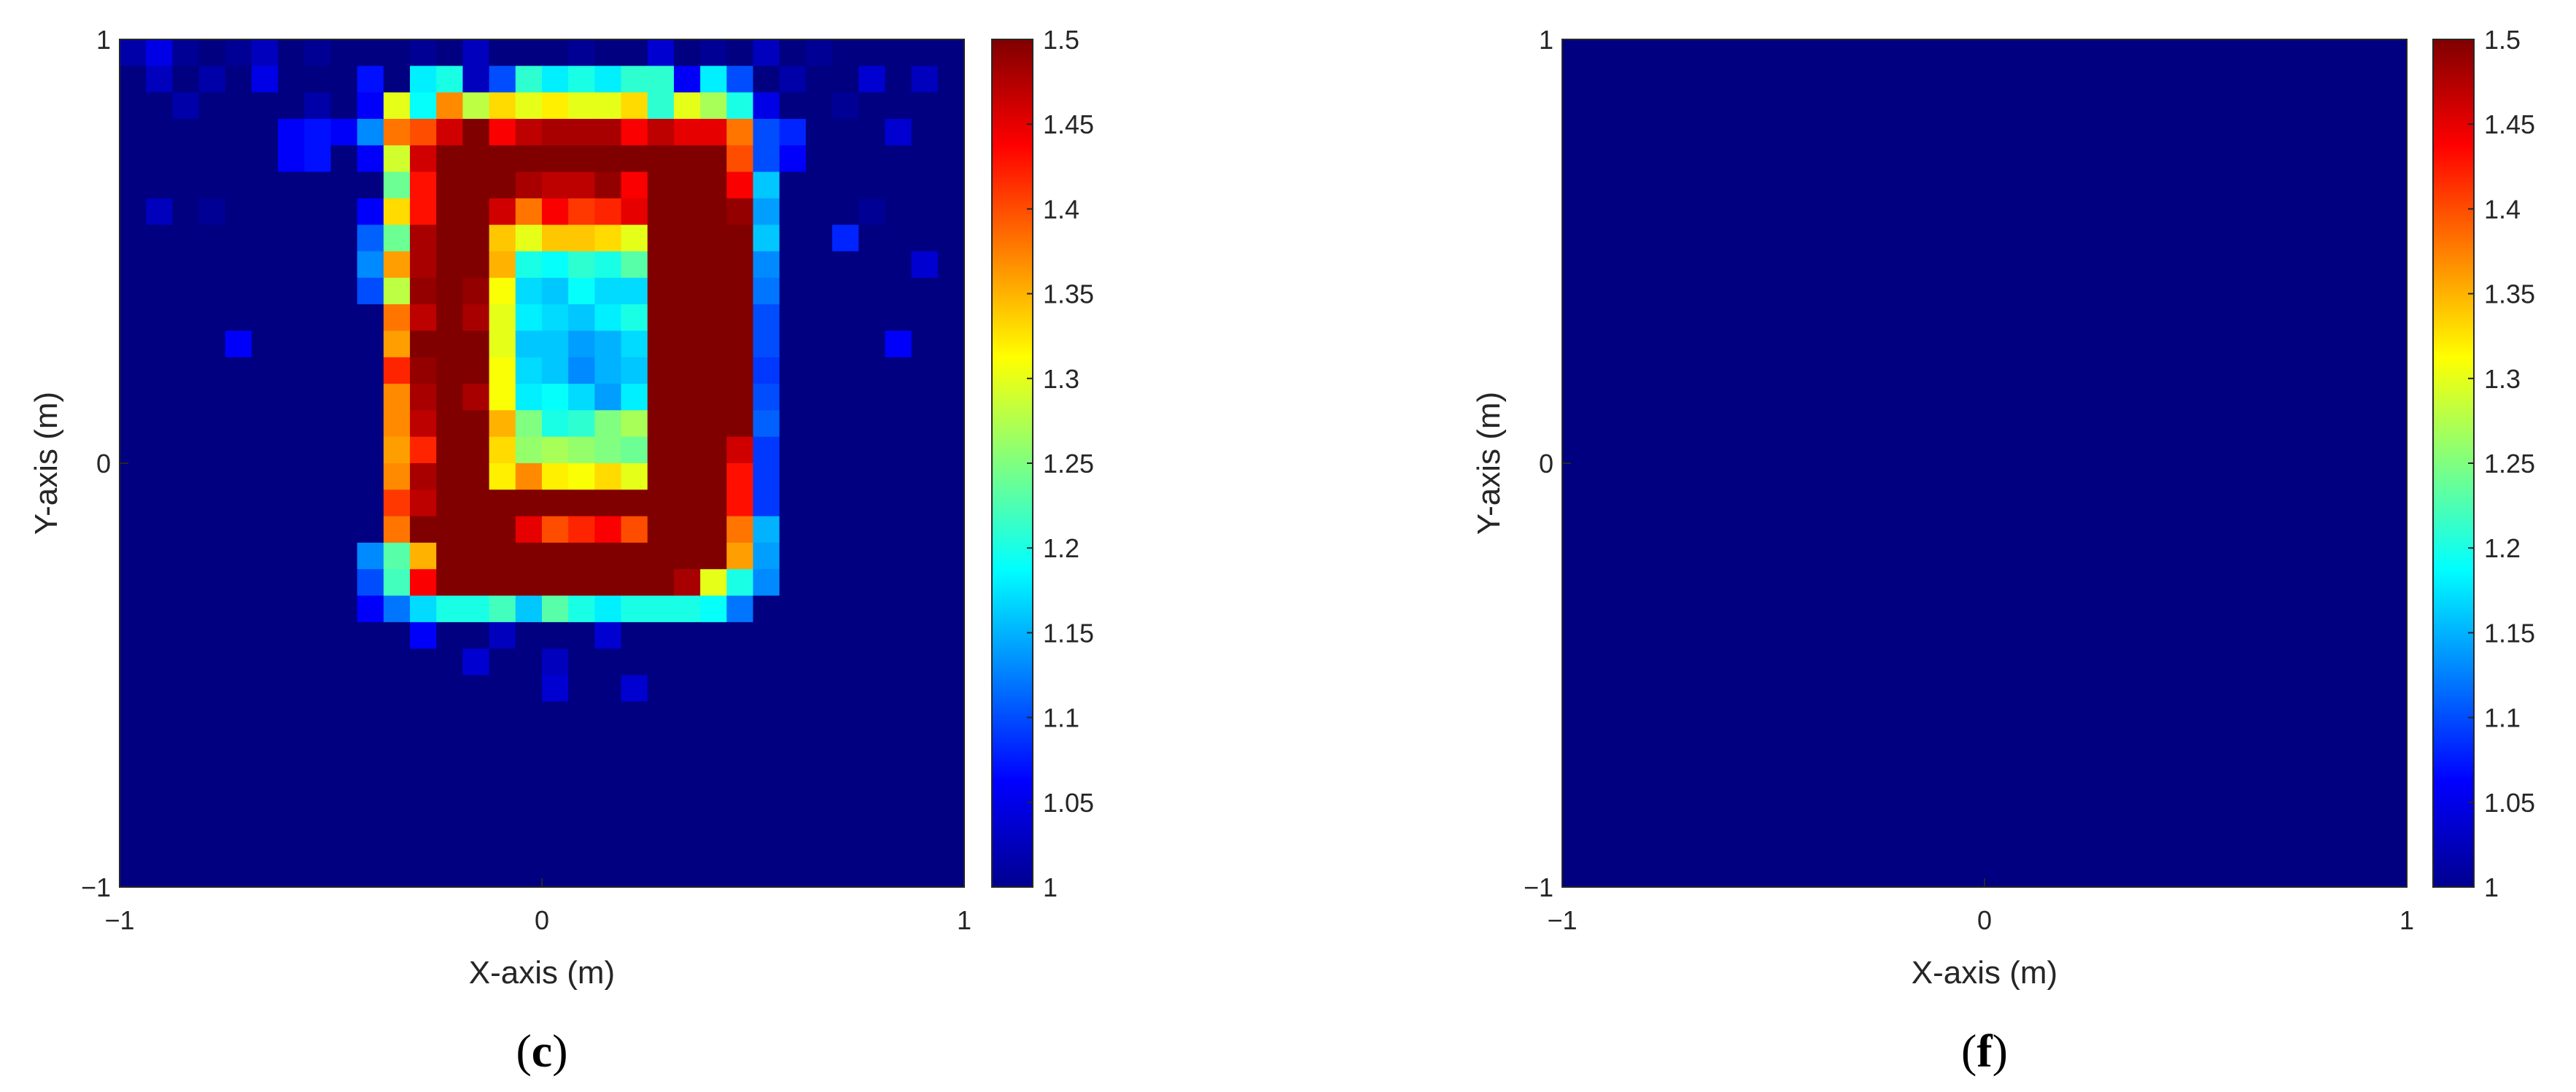 This screenshot has width=2576, height=1092. What do you see at coordinates (2502, 548) in the screenshot?
I see `colorbar-tick-label: 1.2` at bounding box center [2502, 548].